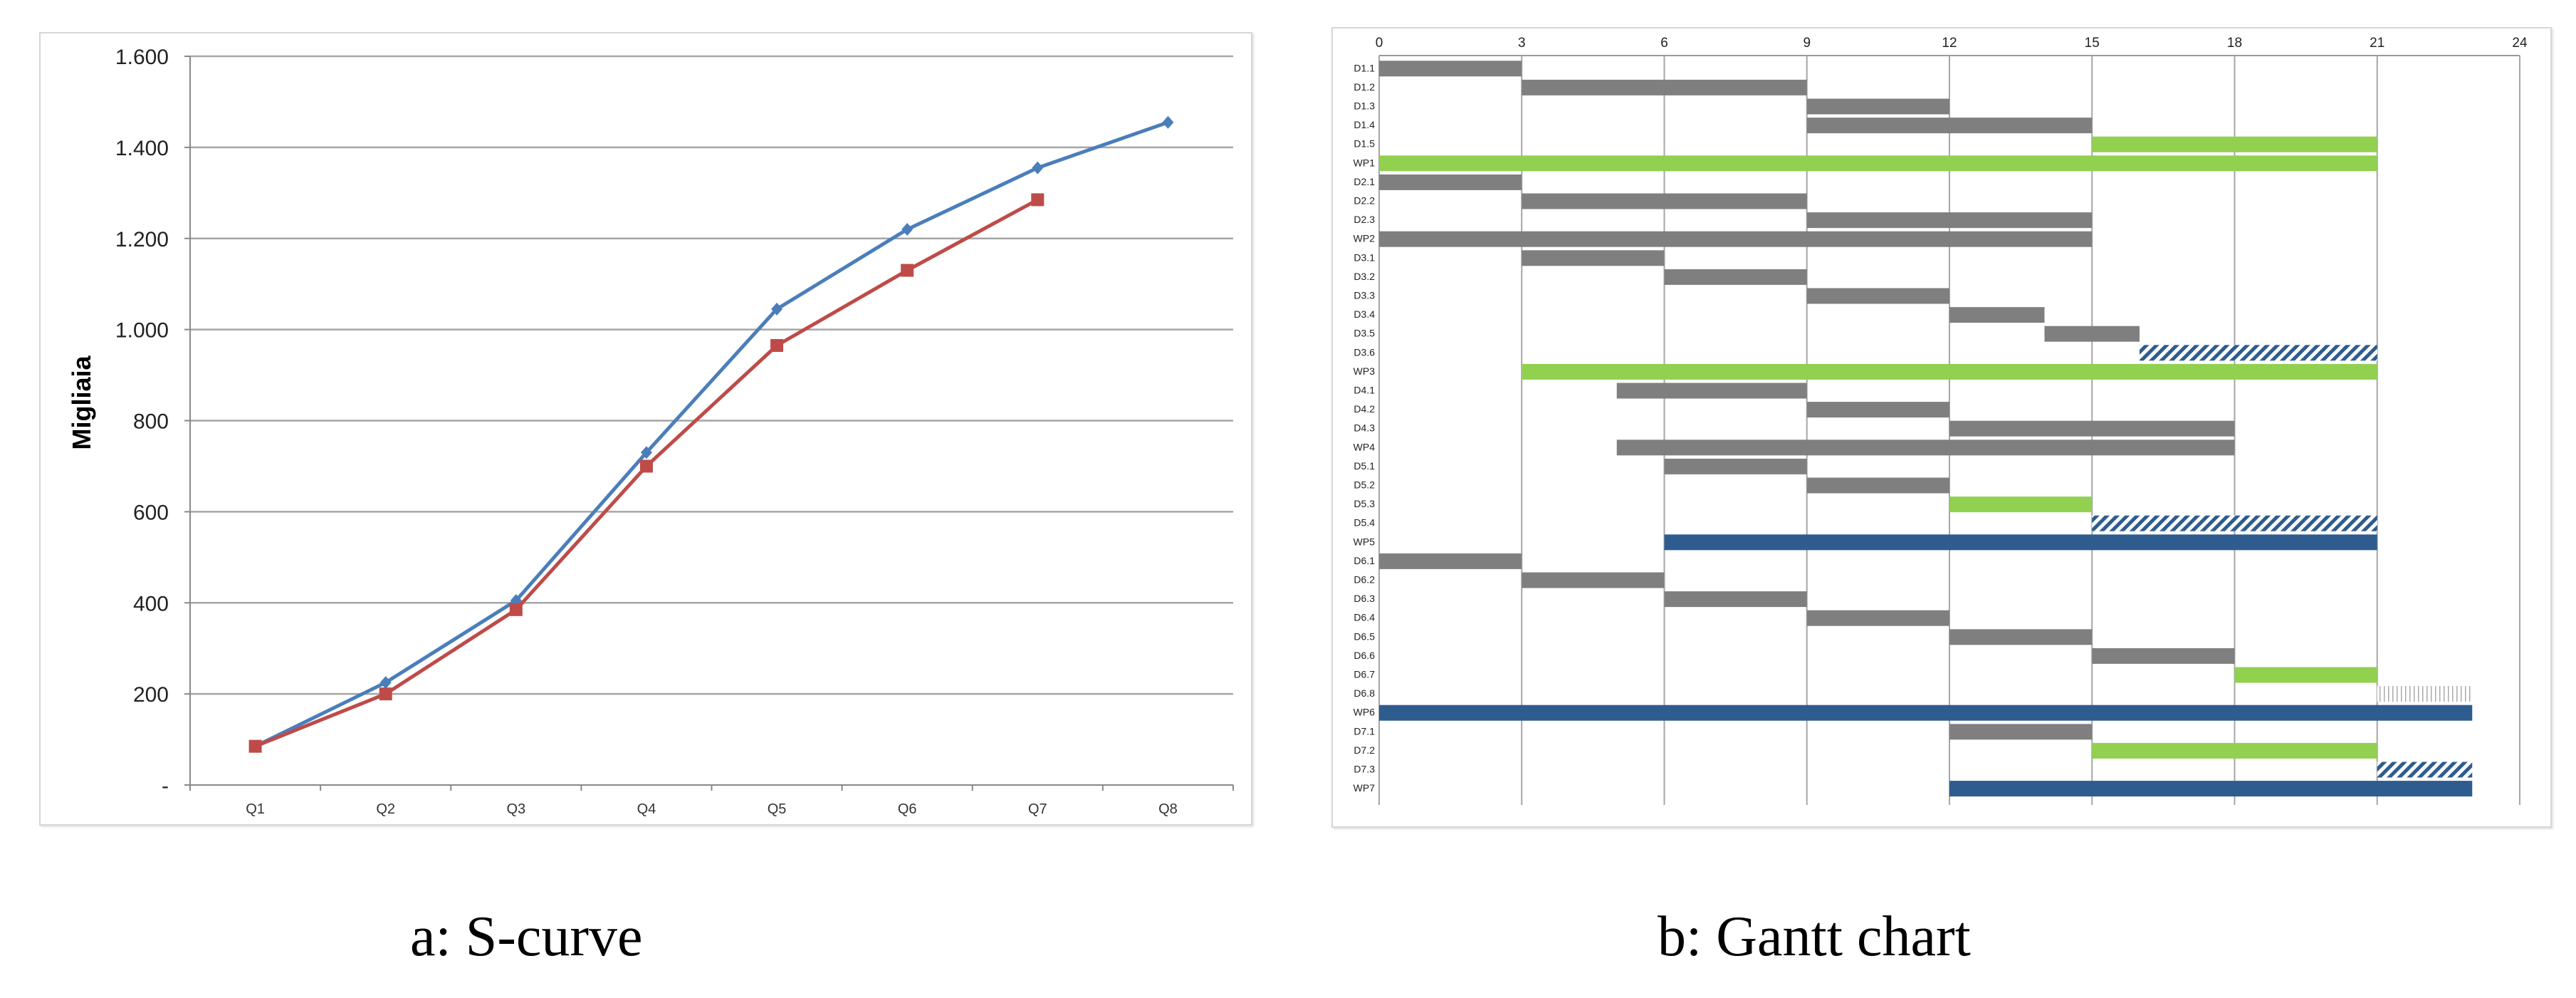  What do you see at coordinates (142, 57) in the screenshot?
I see `y-tick-label: 1.600` at bounding box center [142, 57].